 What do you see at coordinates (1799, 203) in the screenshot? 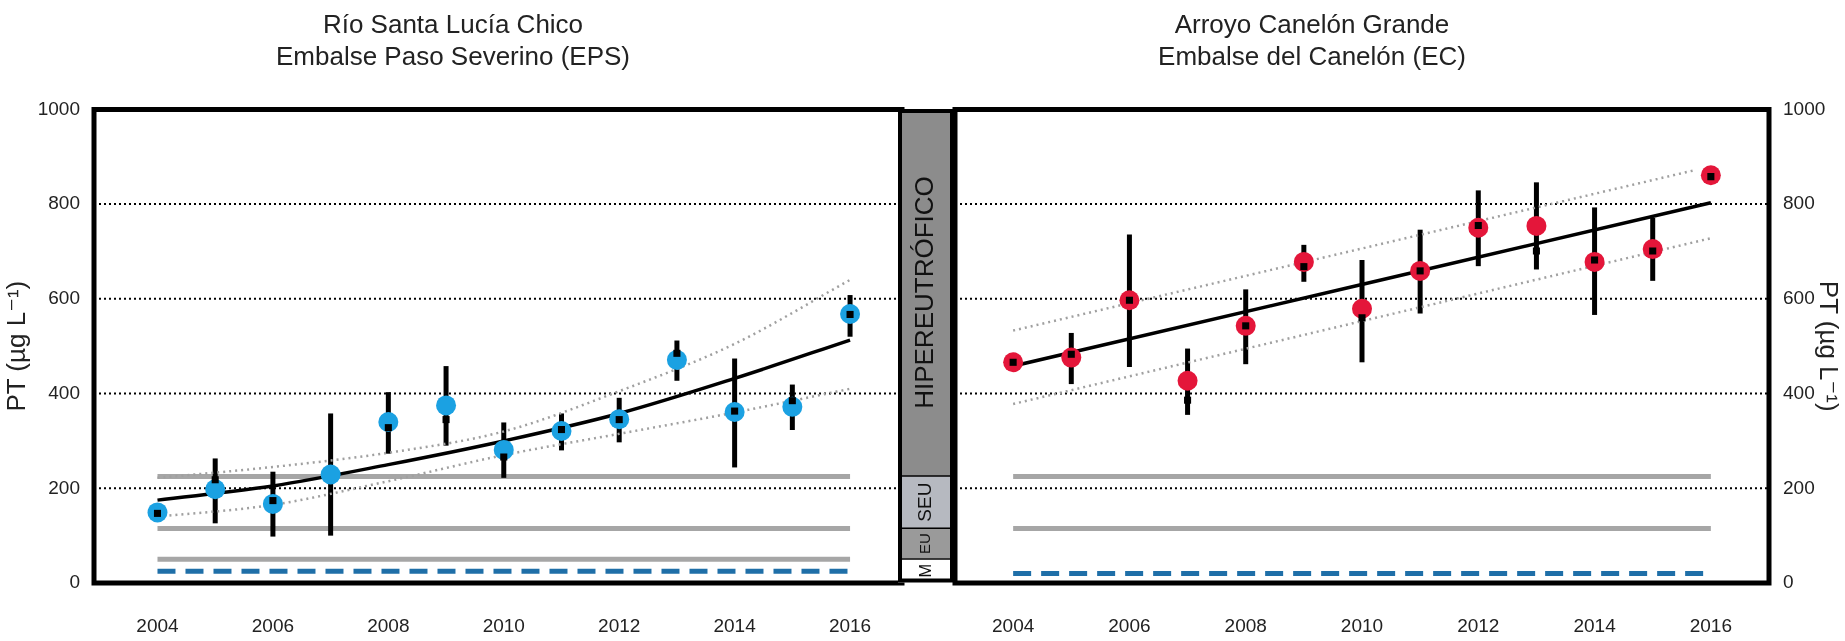
I see `y2-tick-label: 800` at bounding box center [1799, 203].